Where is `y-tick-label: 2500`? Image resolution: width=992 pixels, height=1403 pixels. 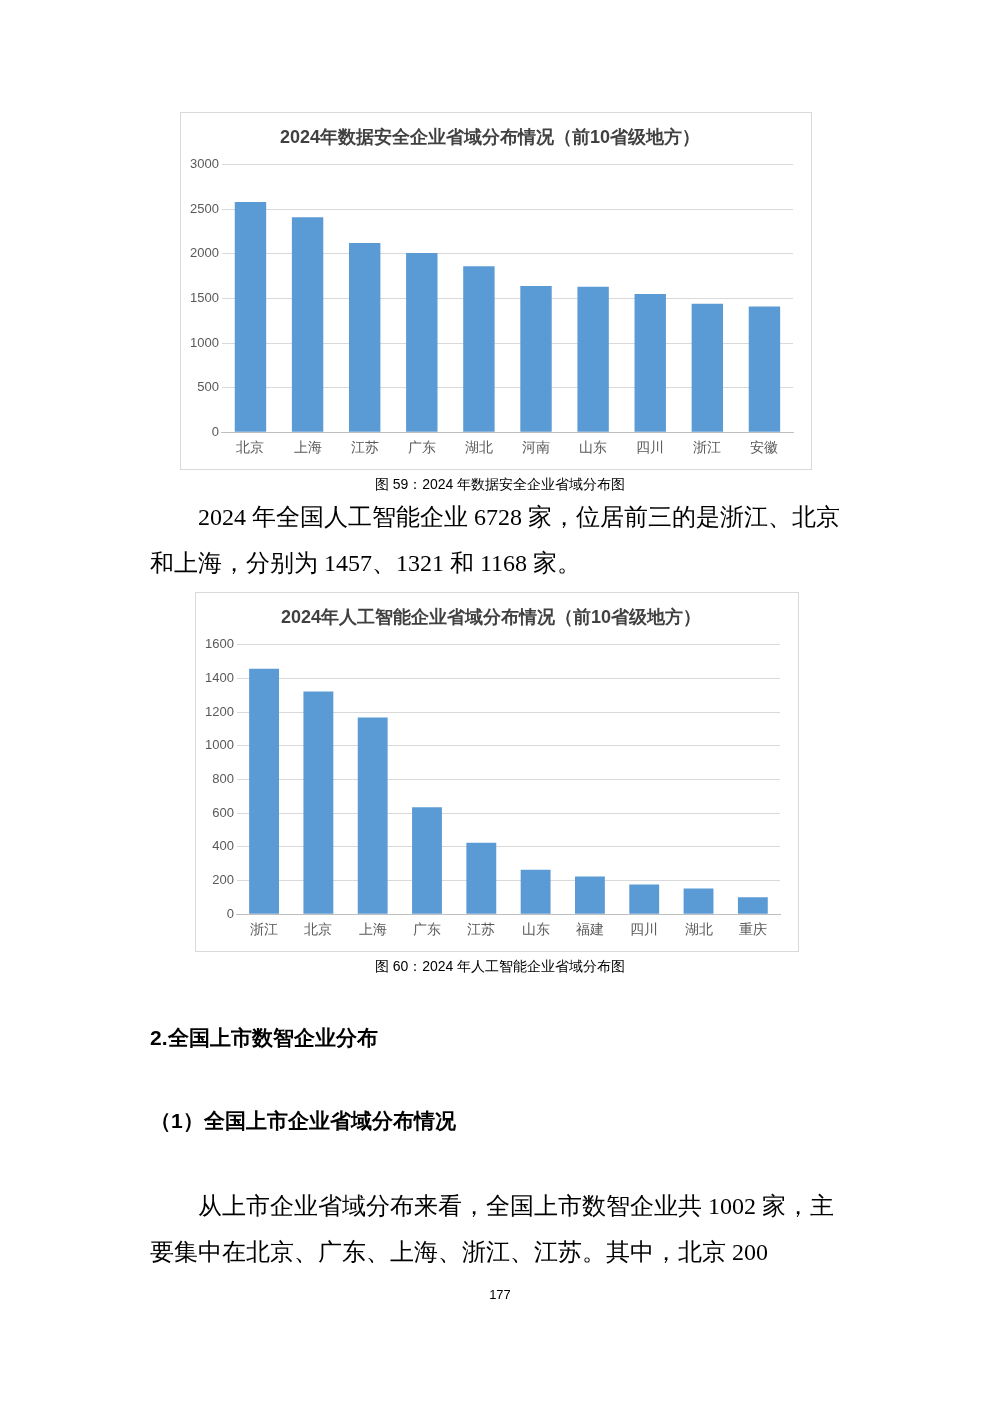 y-tick-label: 2500 is located at coordinates (204, 208).